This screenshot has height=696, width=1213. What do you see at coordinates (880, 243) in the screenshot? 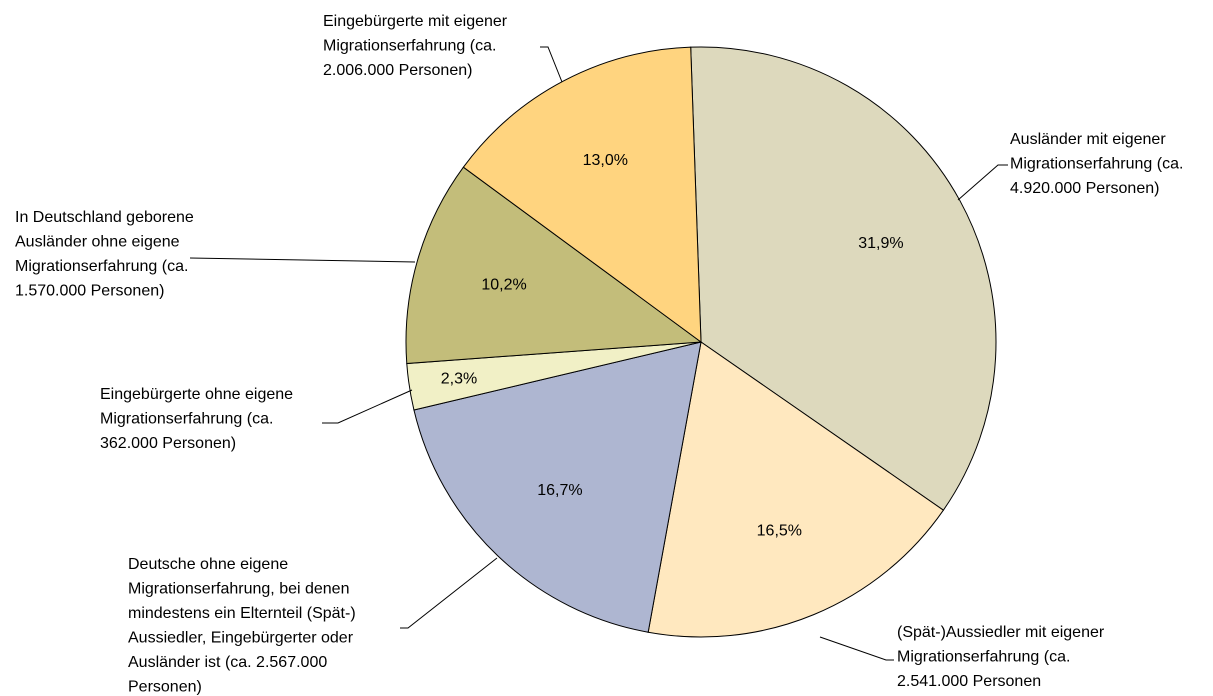
I see `value-label: 31,9%` at bounding box center [880, 243].